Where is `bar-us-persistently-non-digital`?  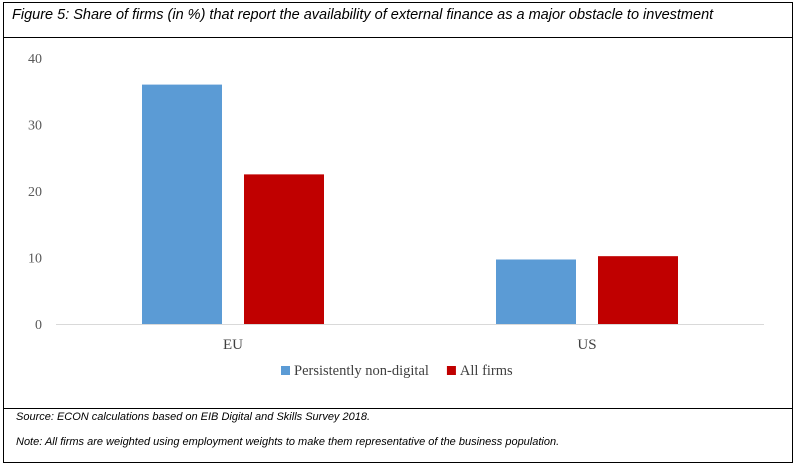
bar-us-persistently-non-digital is located at coordinates (536, 291).